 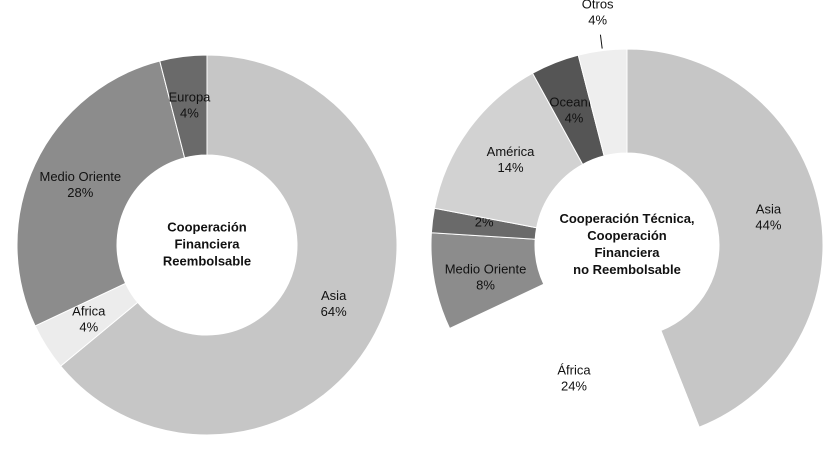 I want to click on slice-label: Otros, so click(x=598, y=5).